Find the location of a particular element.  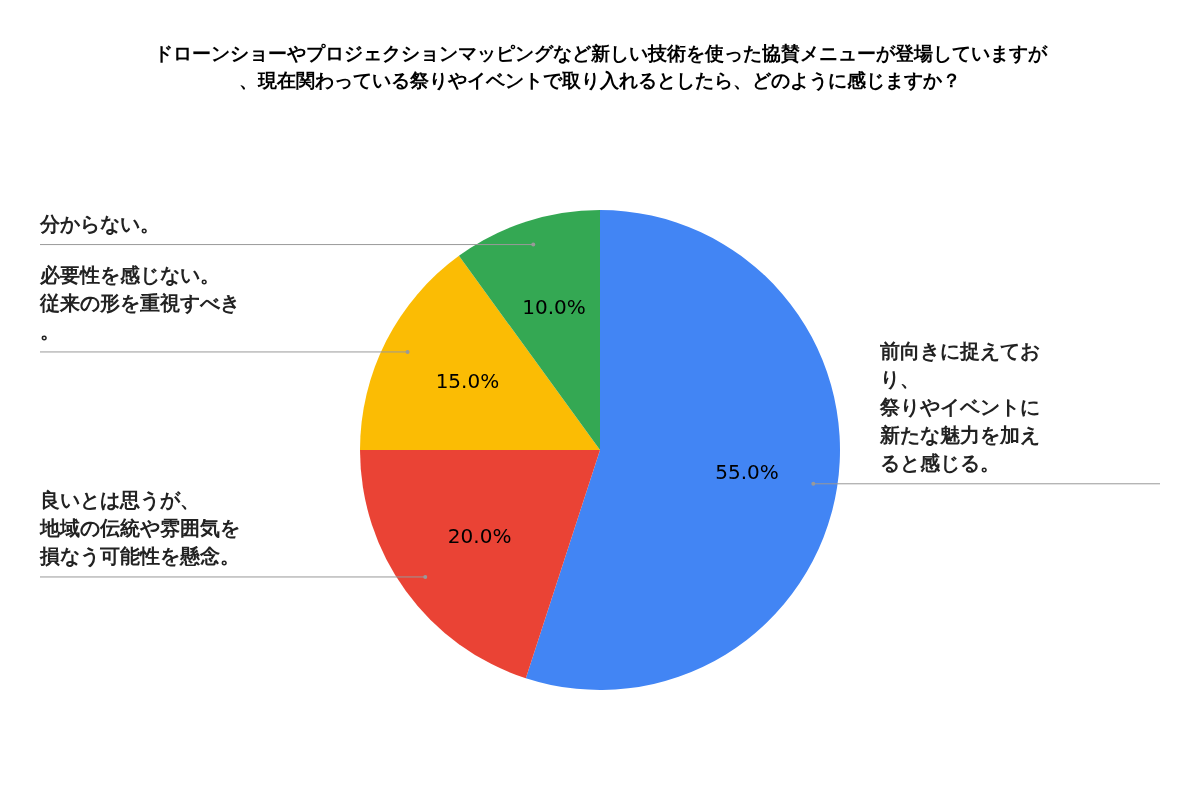

data-label: 15.0% is located at coordinates (467, 380).